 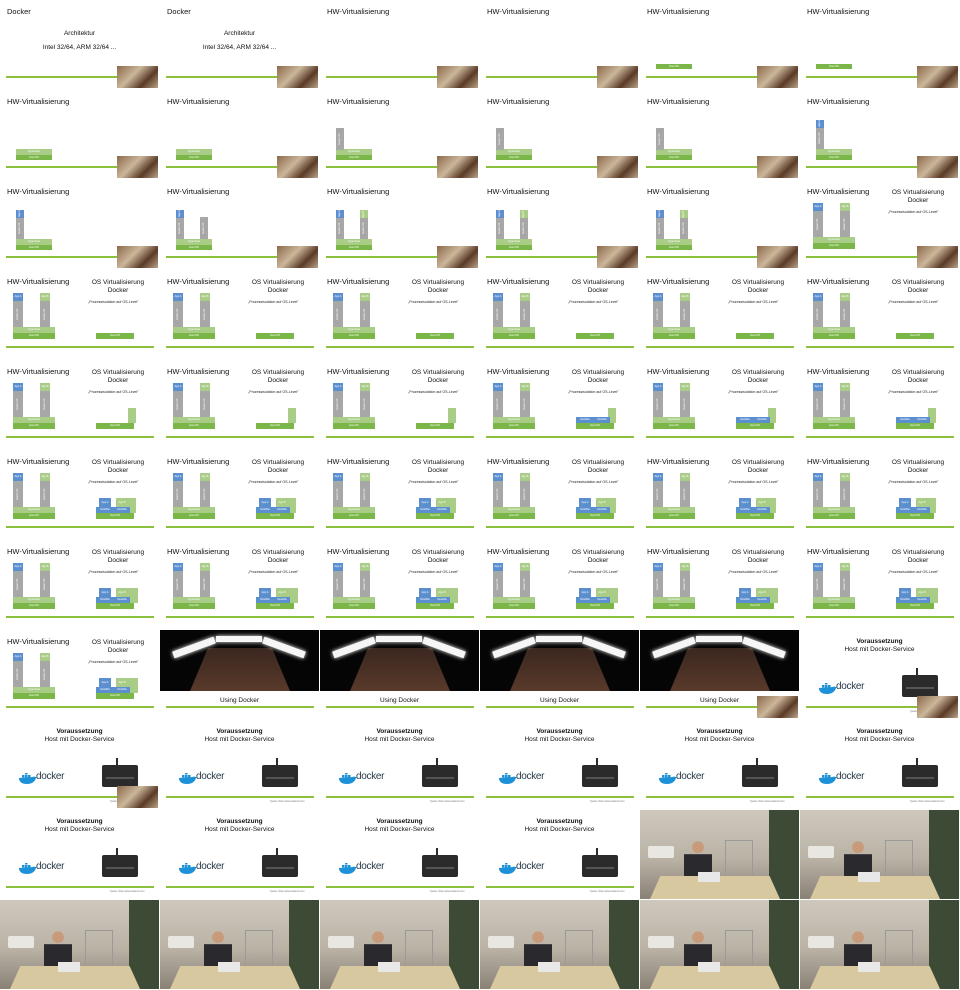 What do you see at coordinates (239, 33) in the screenshot?
I see `architektur-heading: Architektur` at bounding box center [239, 33].